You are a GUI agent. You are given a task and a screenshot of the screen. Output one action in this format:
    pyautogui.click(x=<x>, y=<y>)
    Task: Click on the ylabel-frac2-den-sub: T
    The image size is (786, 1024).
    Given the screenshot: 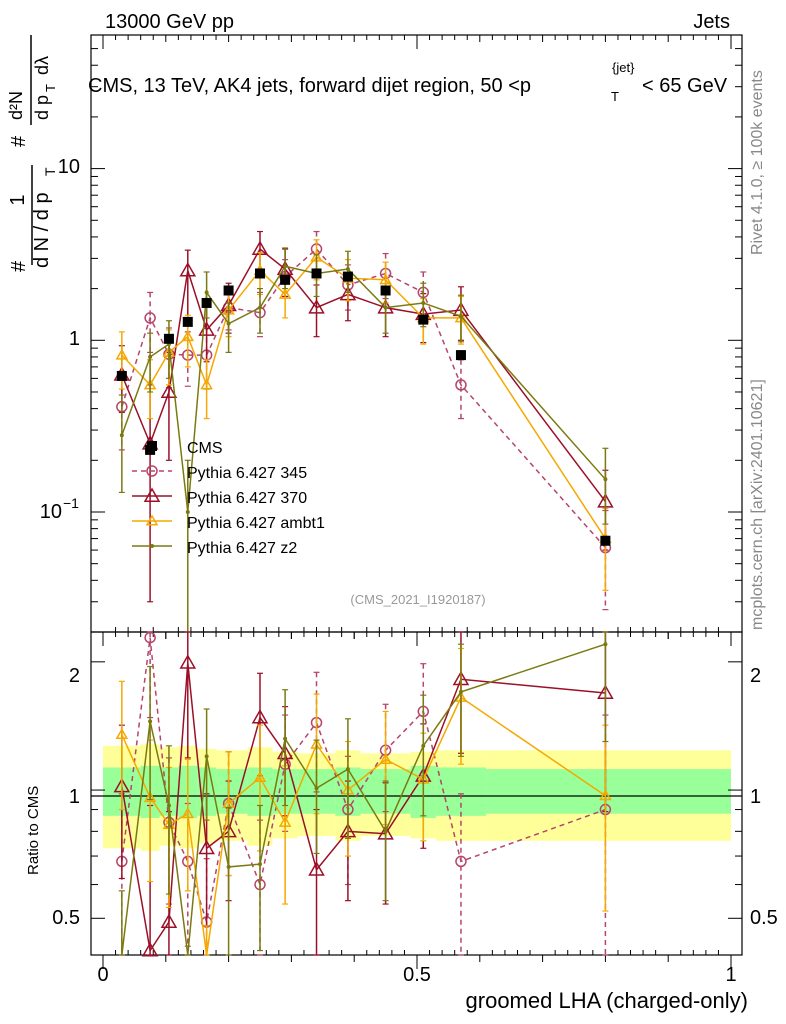 What is the action you would take?
    pyautogui.click(x=50, y=88)
    